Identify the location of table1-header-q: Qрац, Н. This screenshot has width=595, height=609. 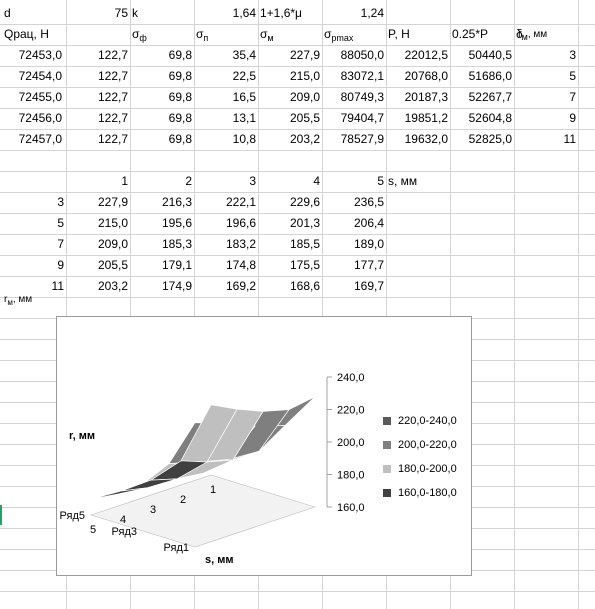
(34, 34).